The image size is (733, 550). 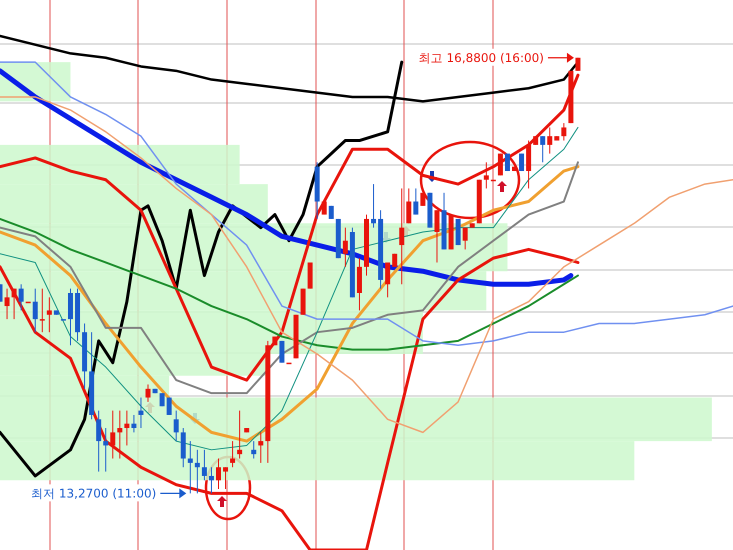 I want to click on annotation: 최저 13,2700 (11:00), so click(x=93, y=493).